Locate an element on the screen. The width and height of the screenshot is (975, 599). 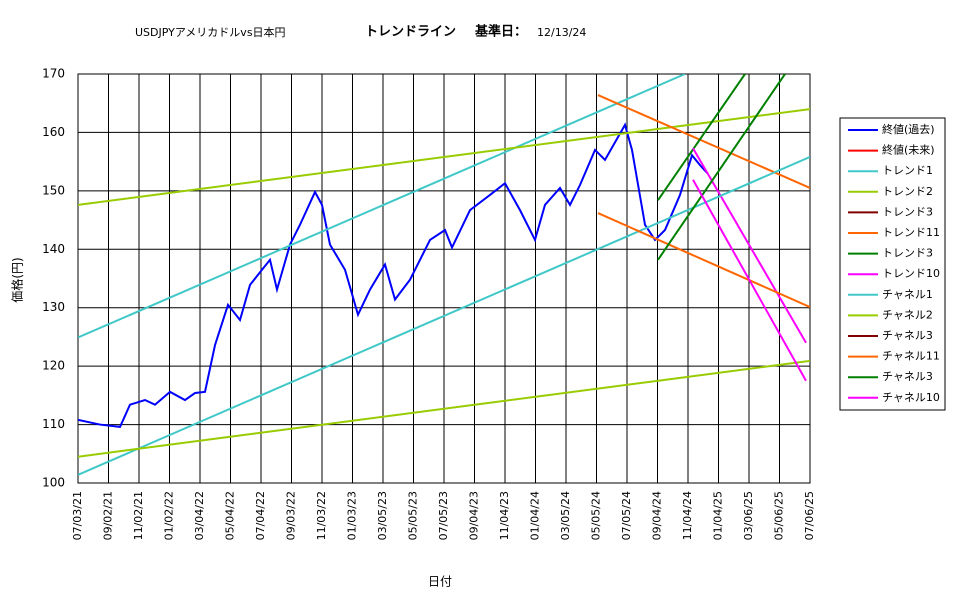
x-tick-label: 03/05/23 is located at coordinates (382, 515).